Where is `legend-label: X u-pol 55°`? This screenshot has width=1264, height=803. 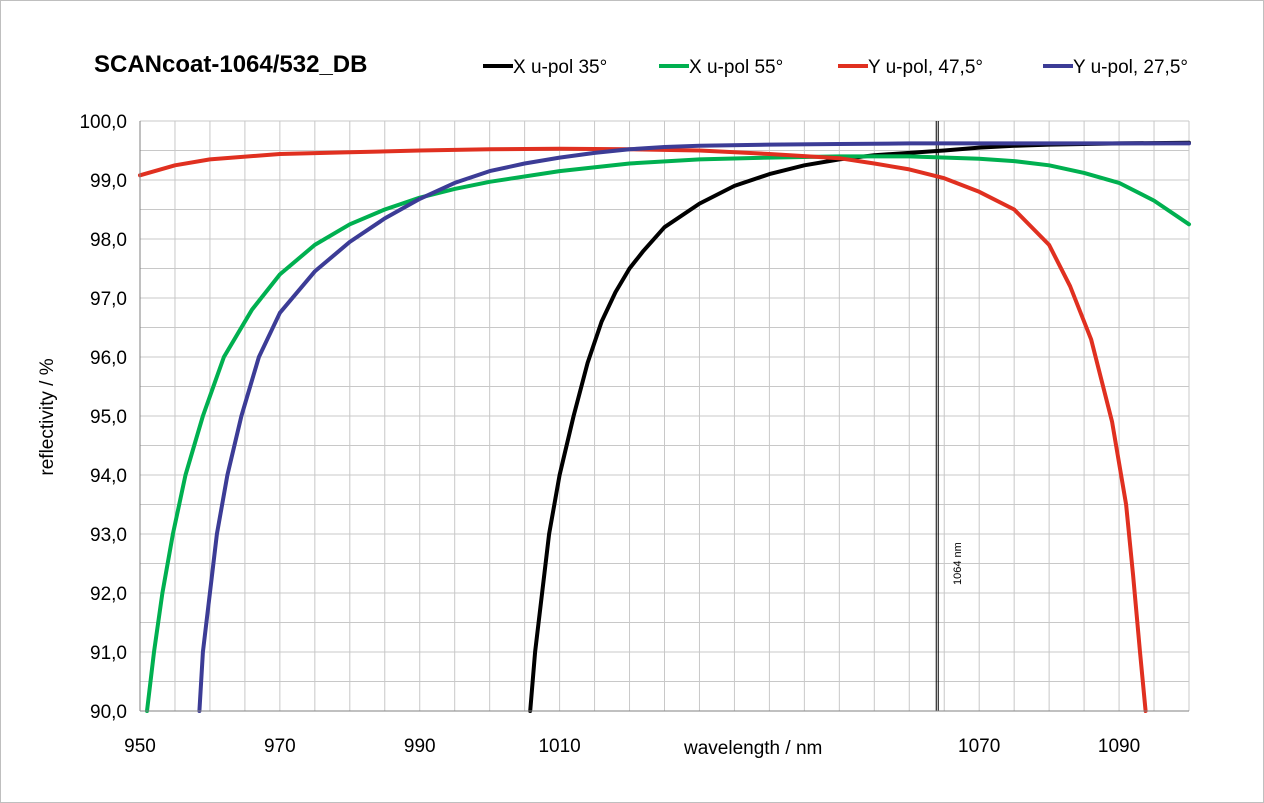
legend-label: X u-pol 55° is located at coordinates (736, 67).